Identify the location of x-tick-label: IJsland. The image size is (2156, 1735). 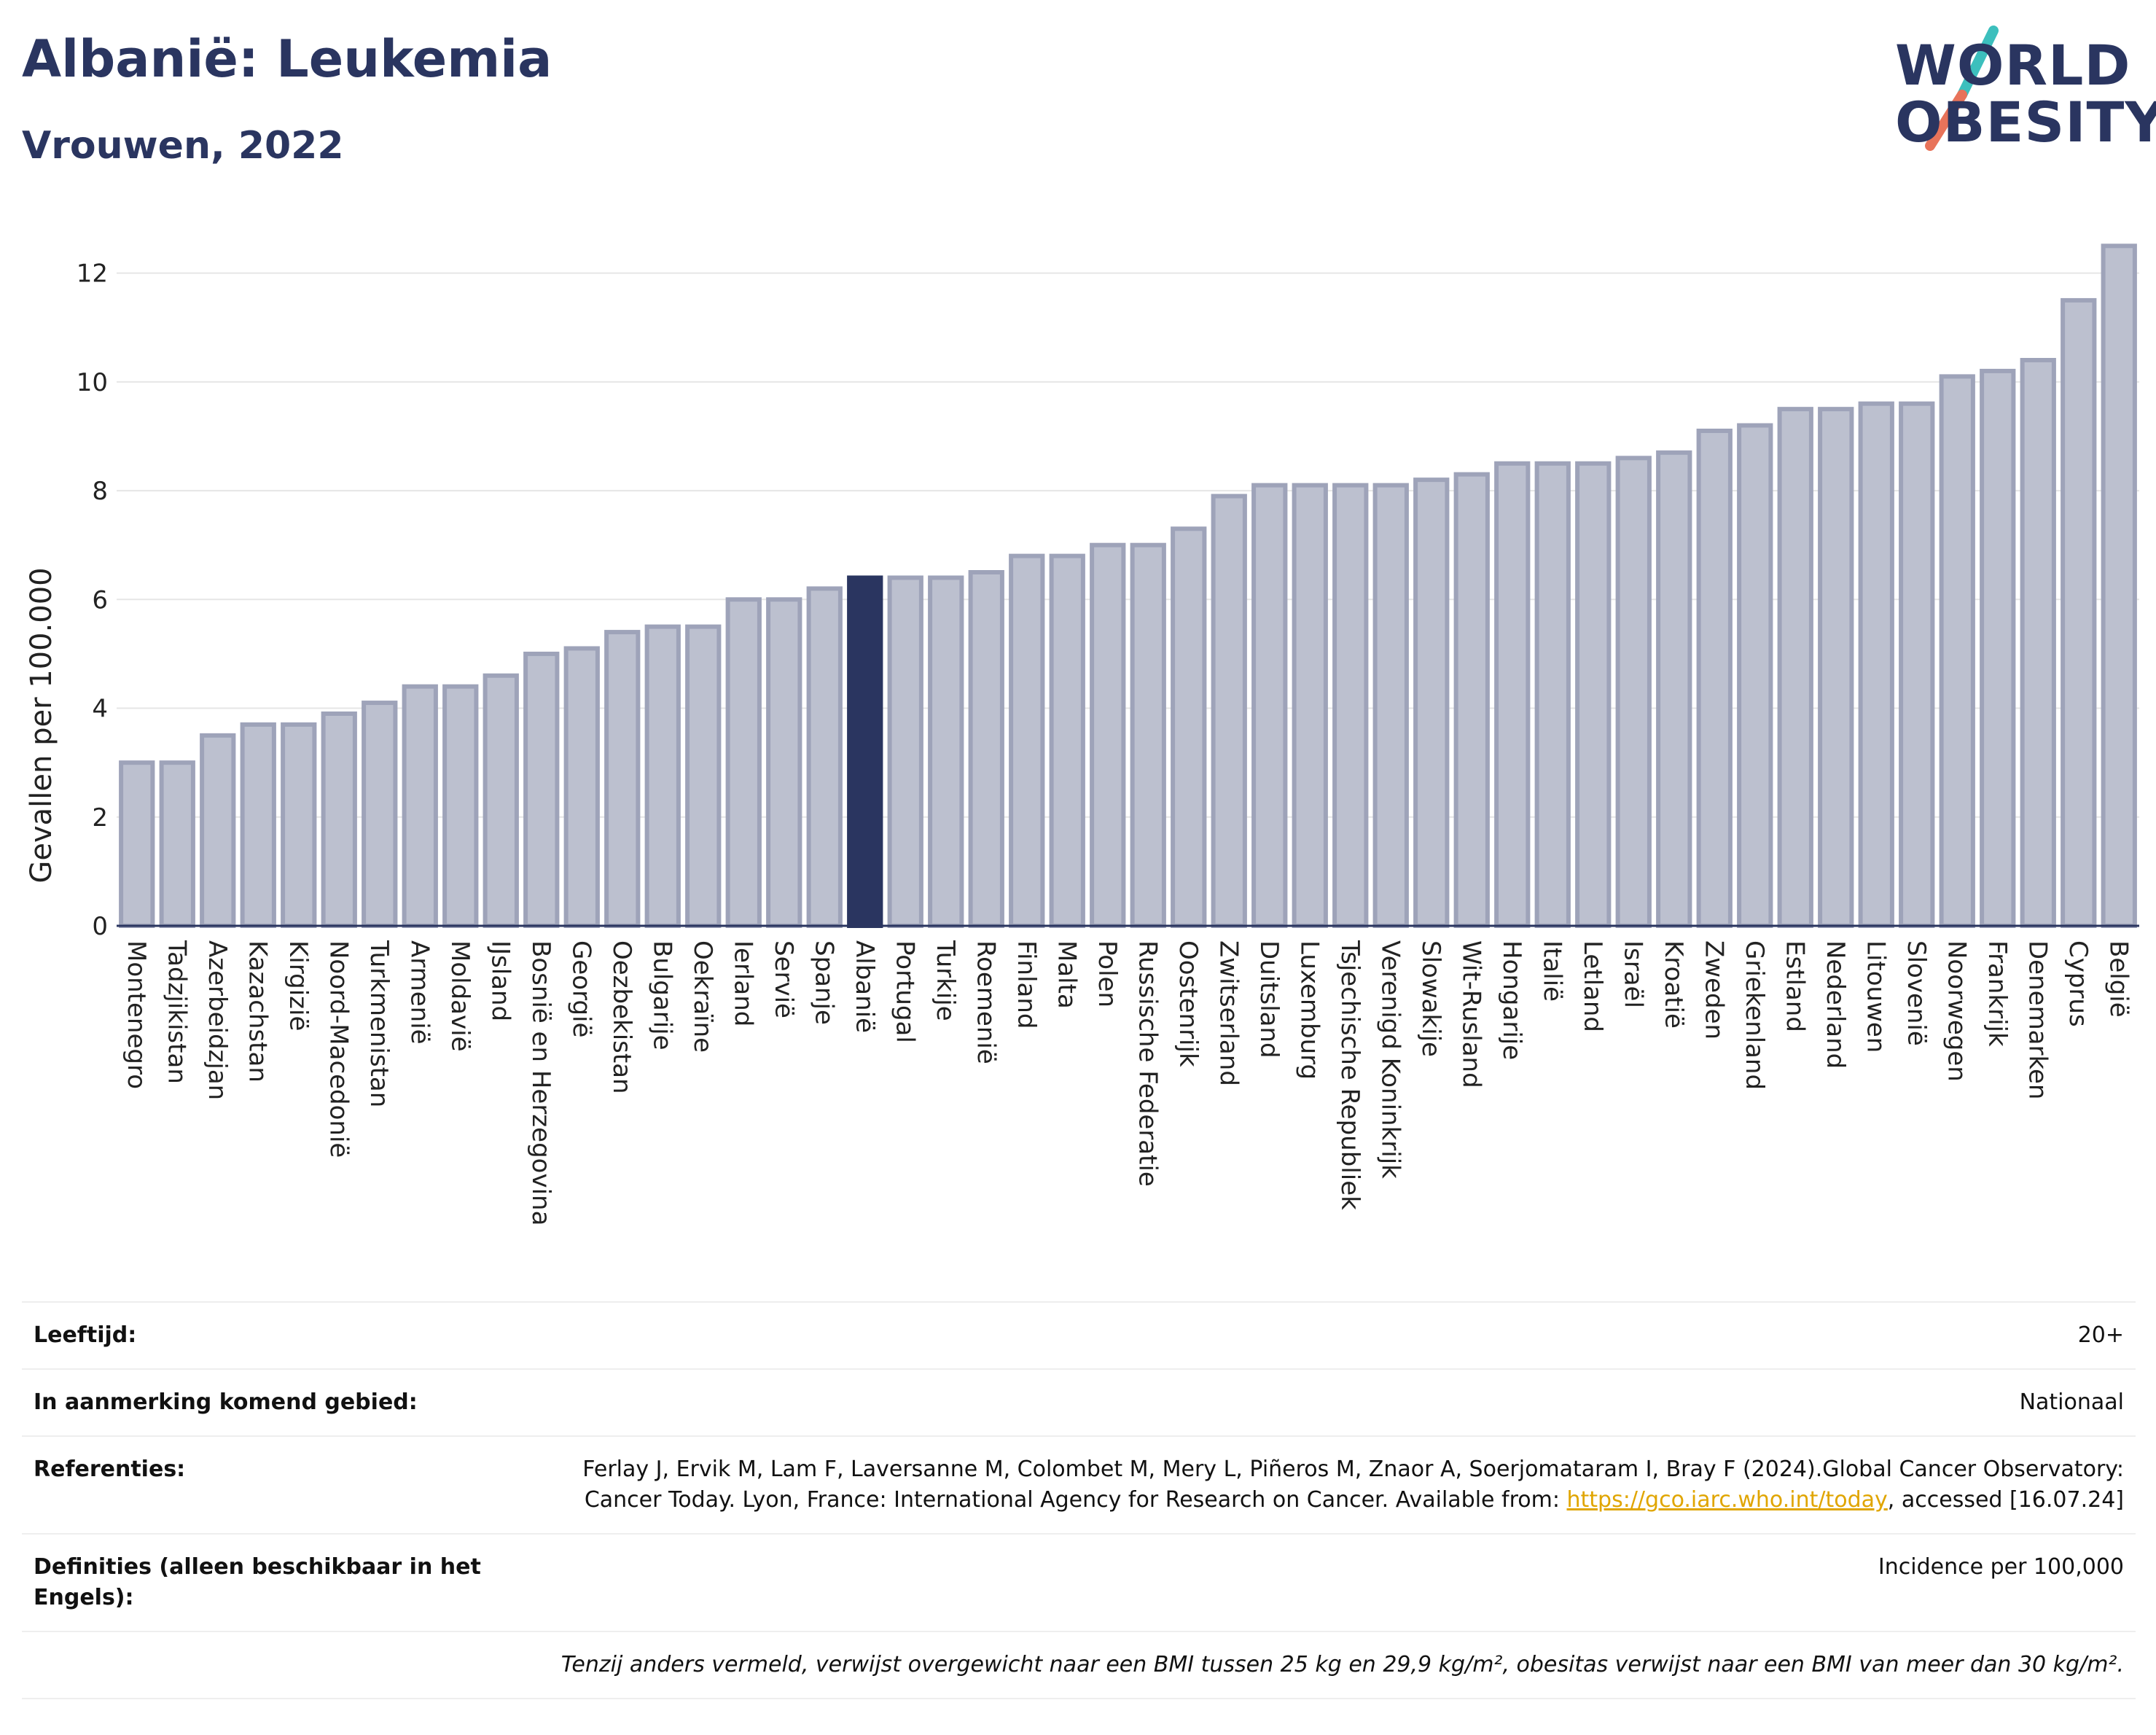
(500, 981).